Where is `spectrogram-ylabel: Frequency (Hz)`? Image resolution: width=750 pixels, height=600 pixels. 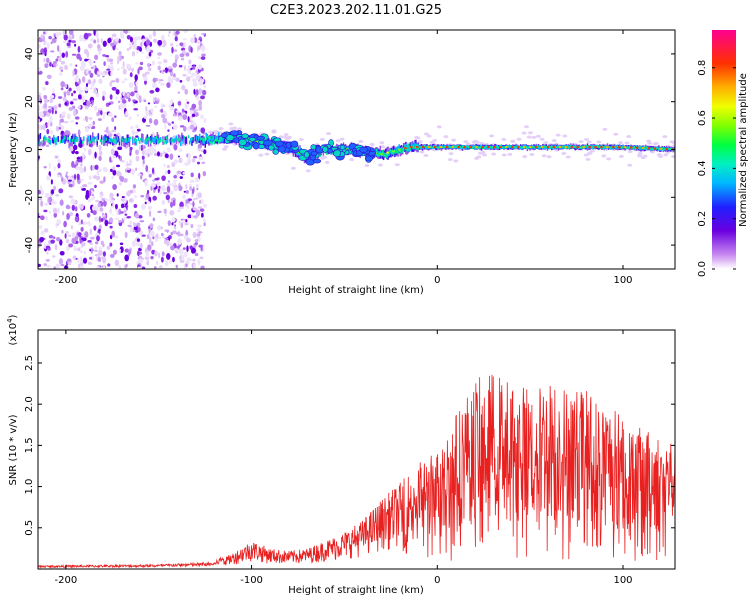
spectrogram-ylabel: Frequency (Hz) is located at coordinates (13, 150).